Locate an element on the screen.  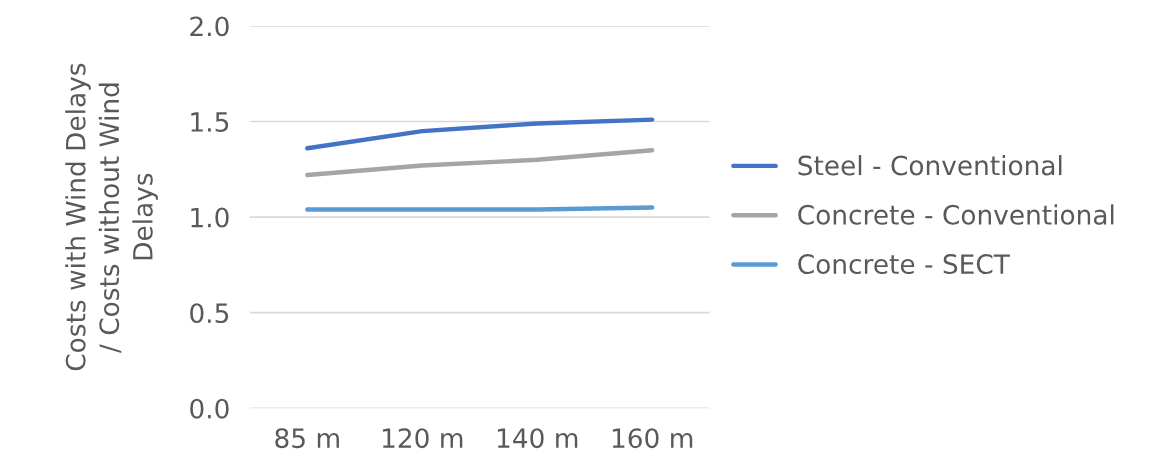
legend-label: Concrete - Conventional is located at coordinates (956, 214).